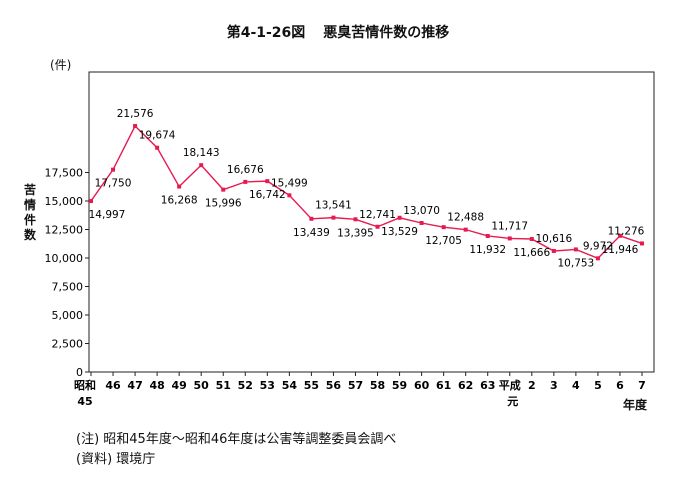  Describe the element at coordinates (245, 170) in the screenshot. I see `data-label: 16,676` at that location.